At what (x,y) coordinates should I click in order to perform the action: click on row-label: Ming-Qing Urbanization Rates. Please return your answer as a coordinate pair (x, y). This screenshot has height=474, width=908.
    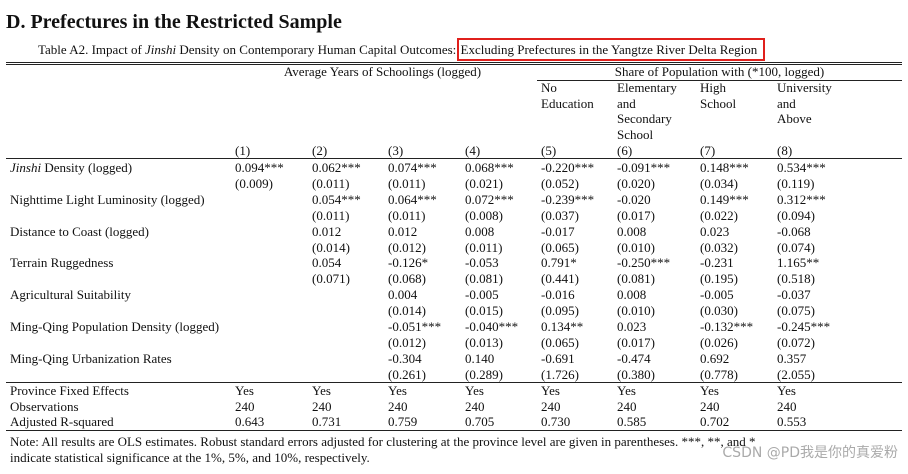
    Looking at the image, I should click on (91, 358).